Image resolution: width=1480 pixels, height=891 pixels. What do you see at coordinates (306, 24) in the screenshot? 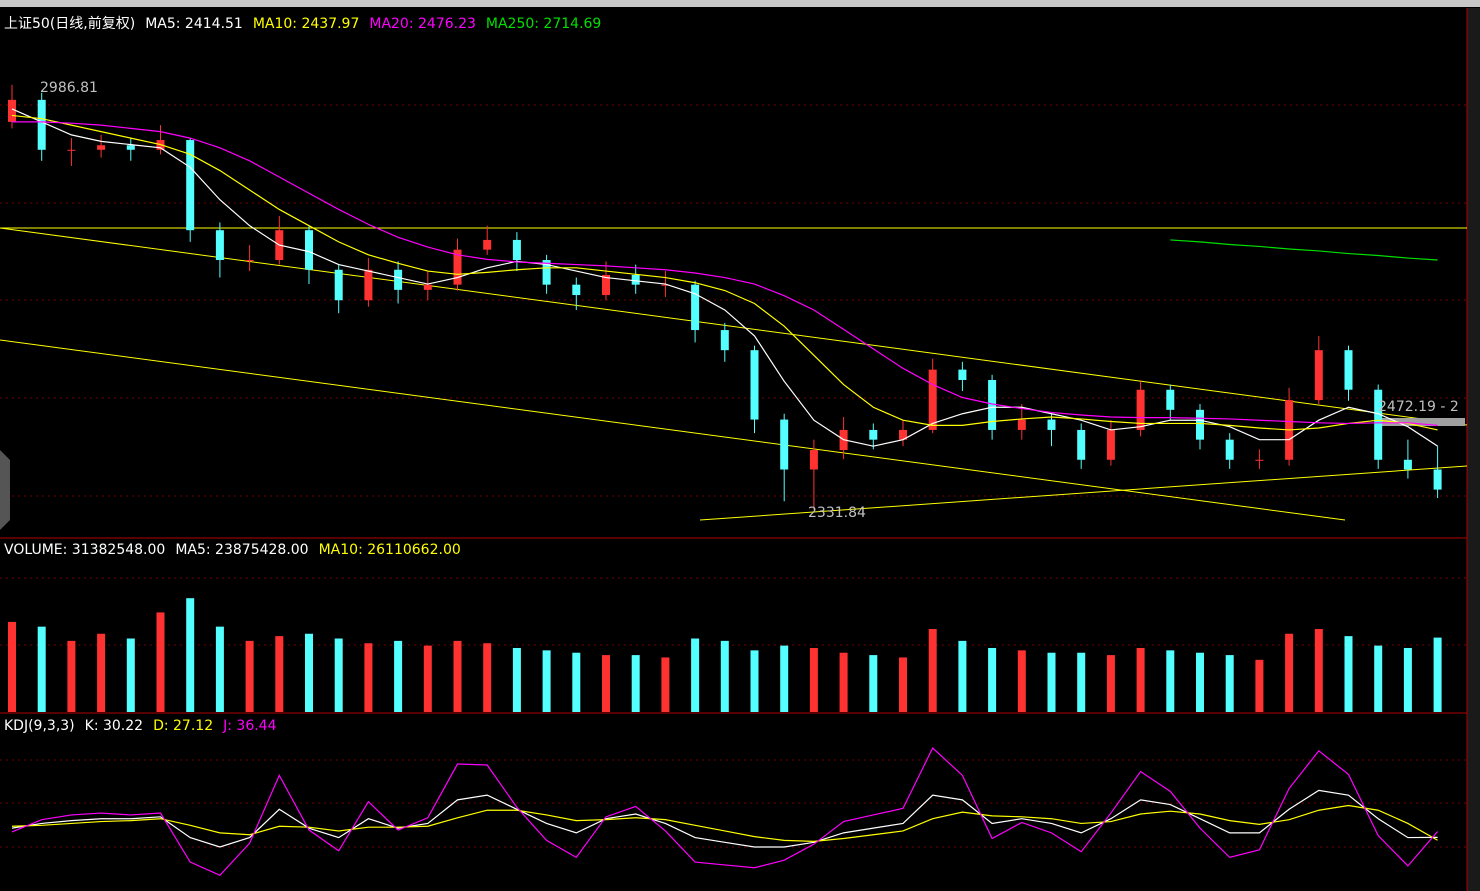
I see `legend-text: MA10: 2437.97` at bounding box center [306, 24].